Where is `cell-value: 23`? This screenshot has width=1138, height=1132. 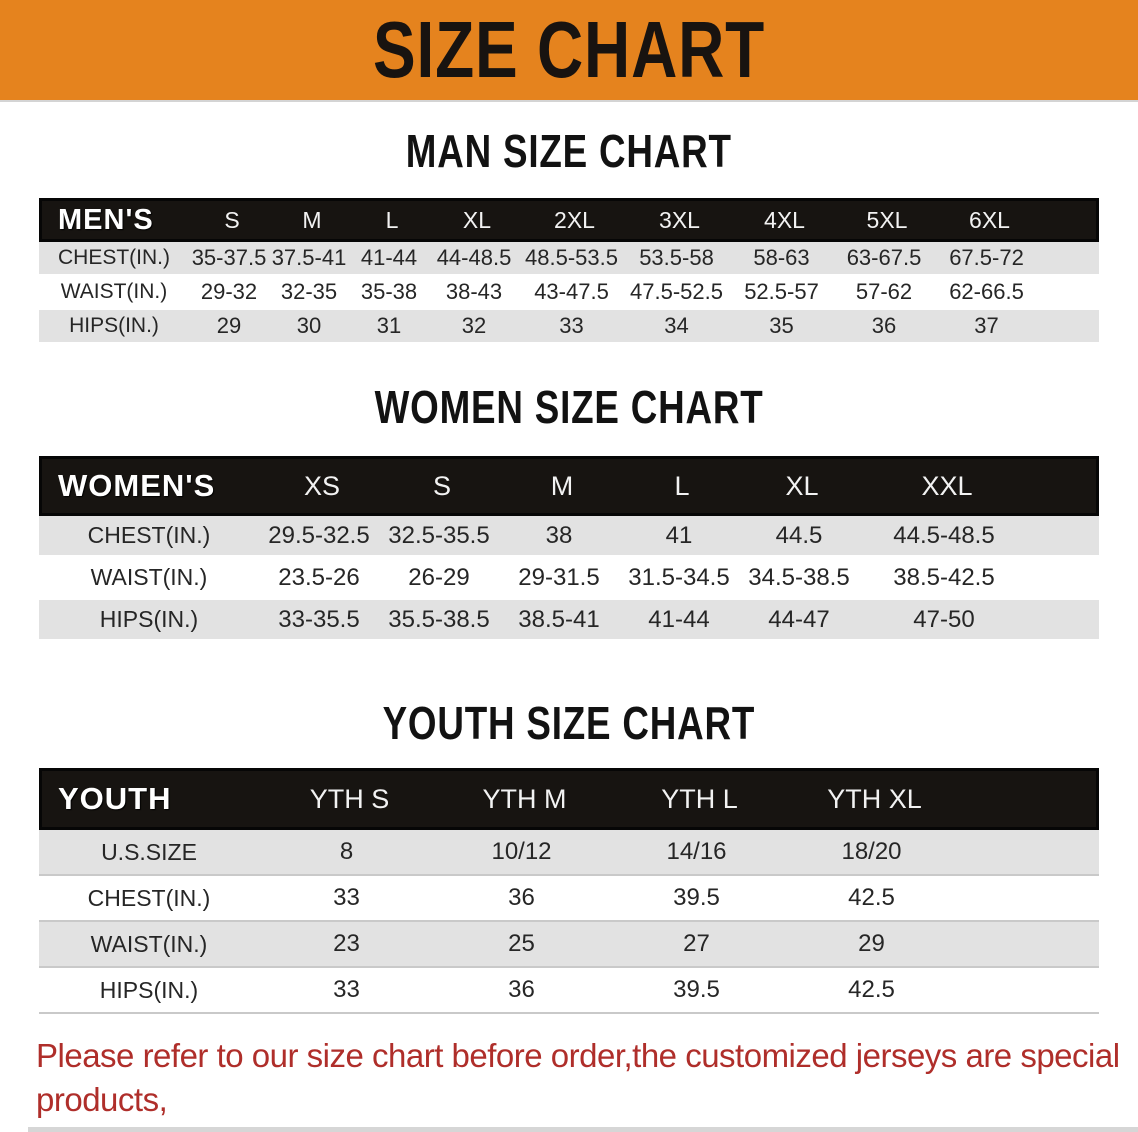
cell-value: 23 is located at coordinates (346, 943).